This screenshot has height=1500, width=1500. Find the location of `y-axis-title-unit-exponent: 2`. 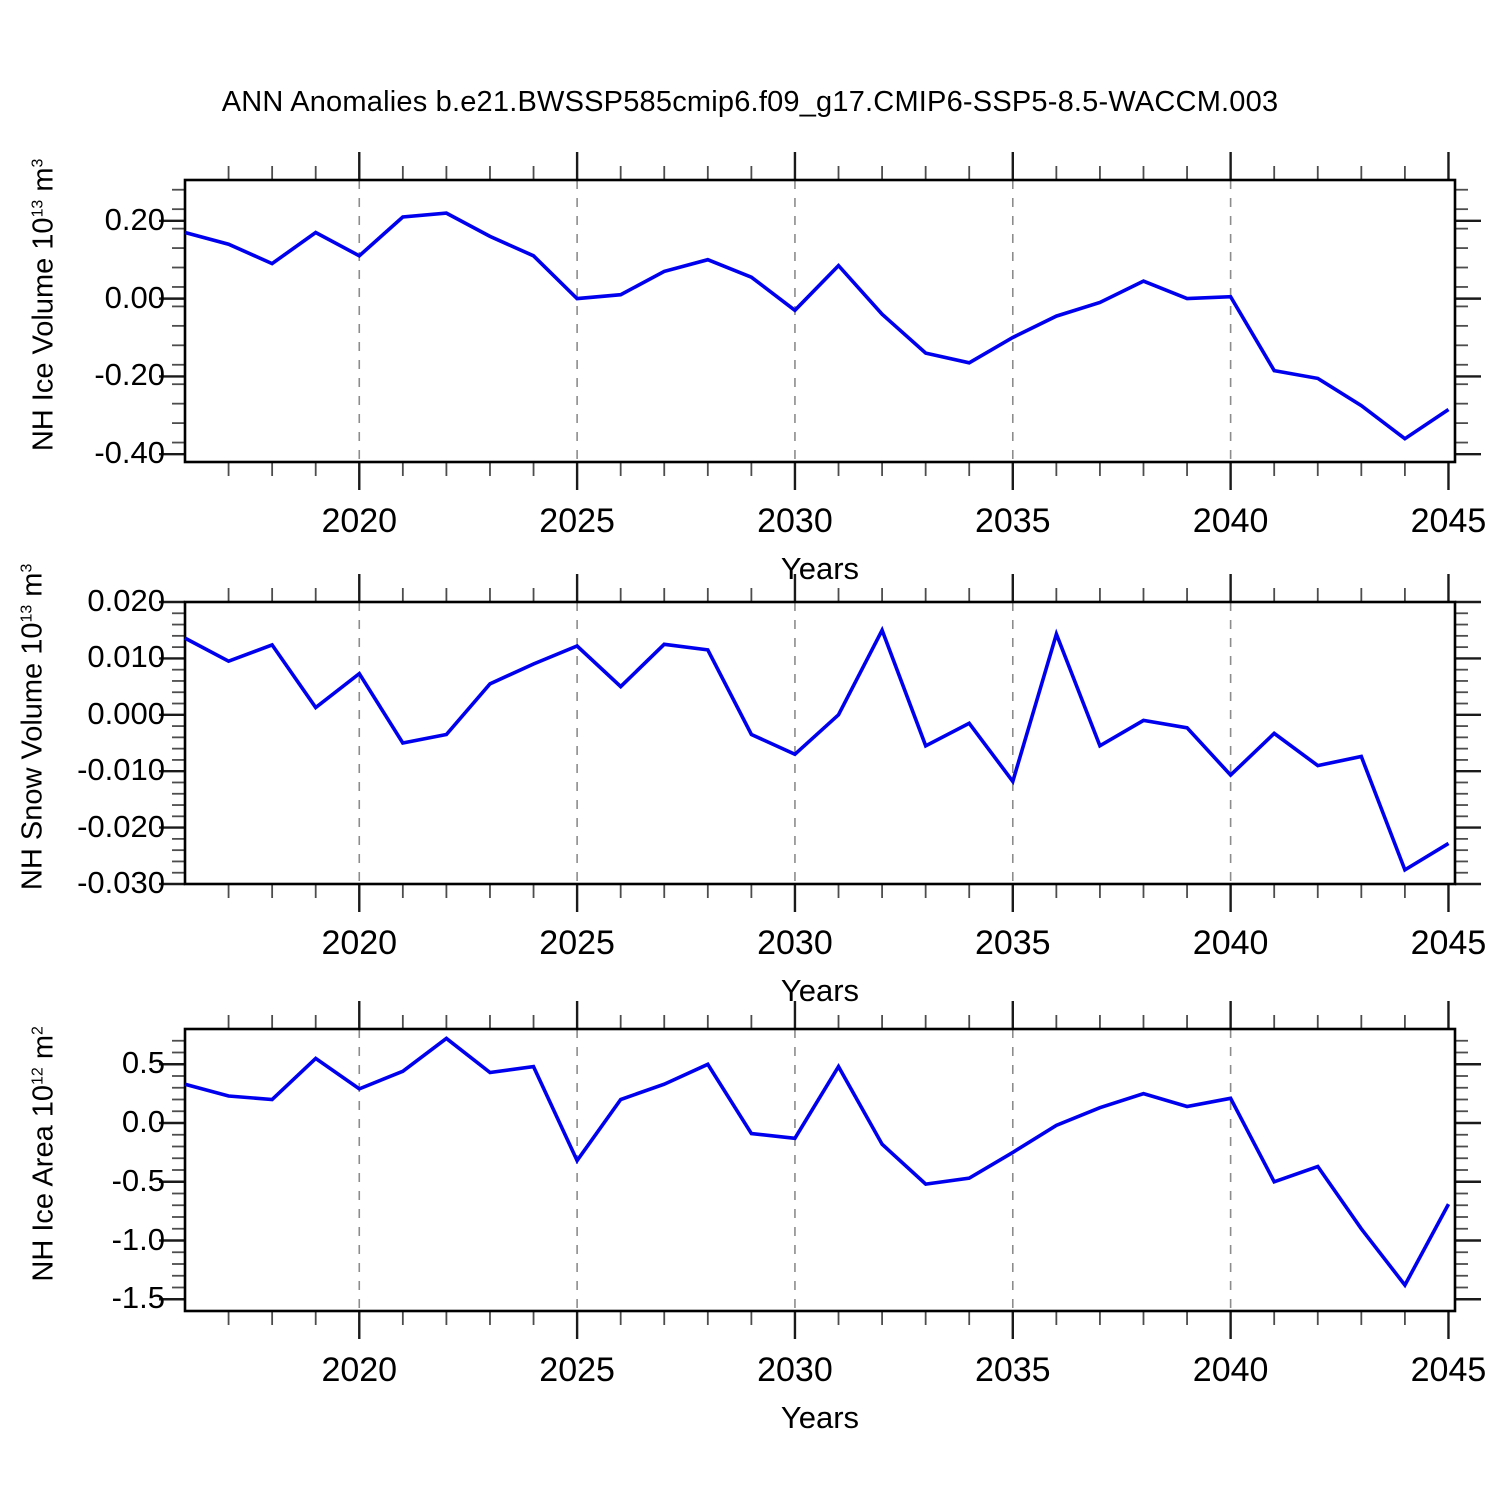

y-axis-title-unit-exponent: 2 is located at coordinates (38, 1031).